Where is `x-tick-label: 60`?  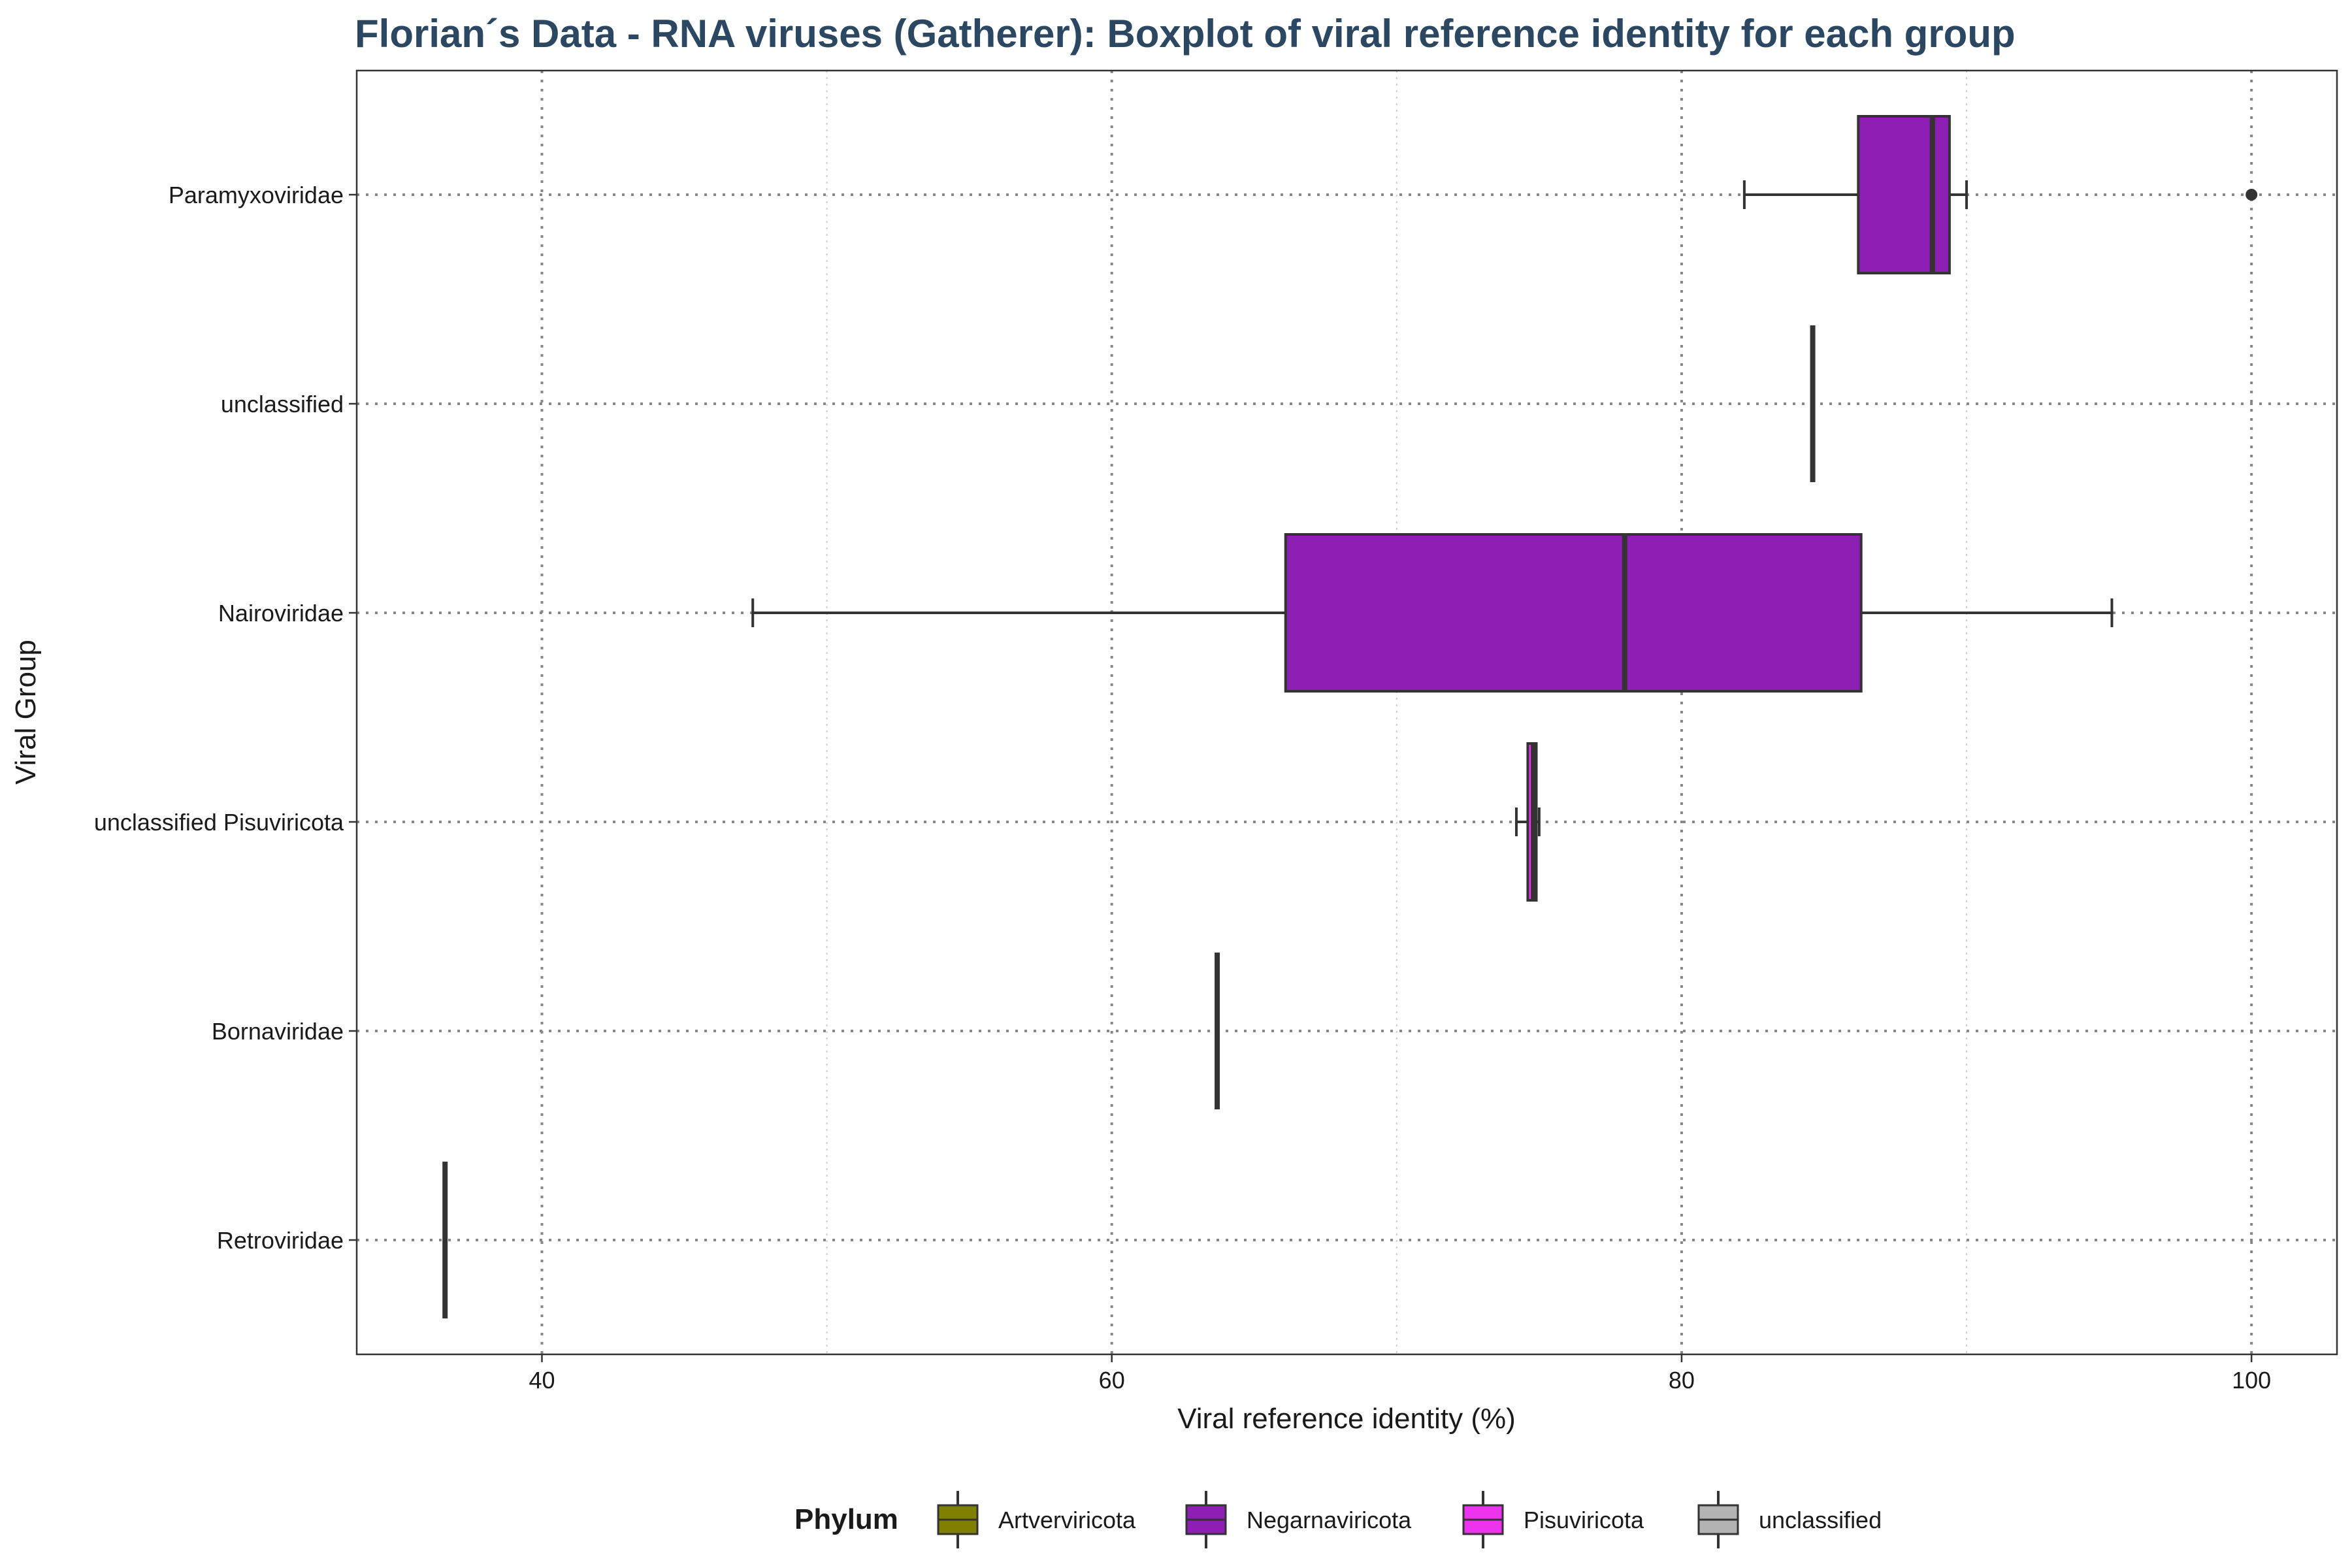 x-tick-label: 60 is located at coordinates (1112, 1380).